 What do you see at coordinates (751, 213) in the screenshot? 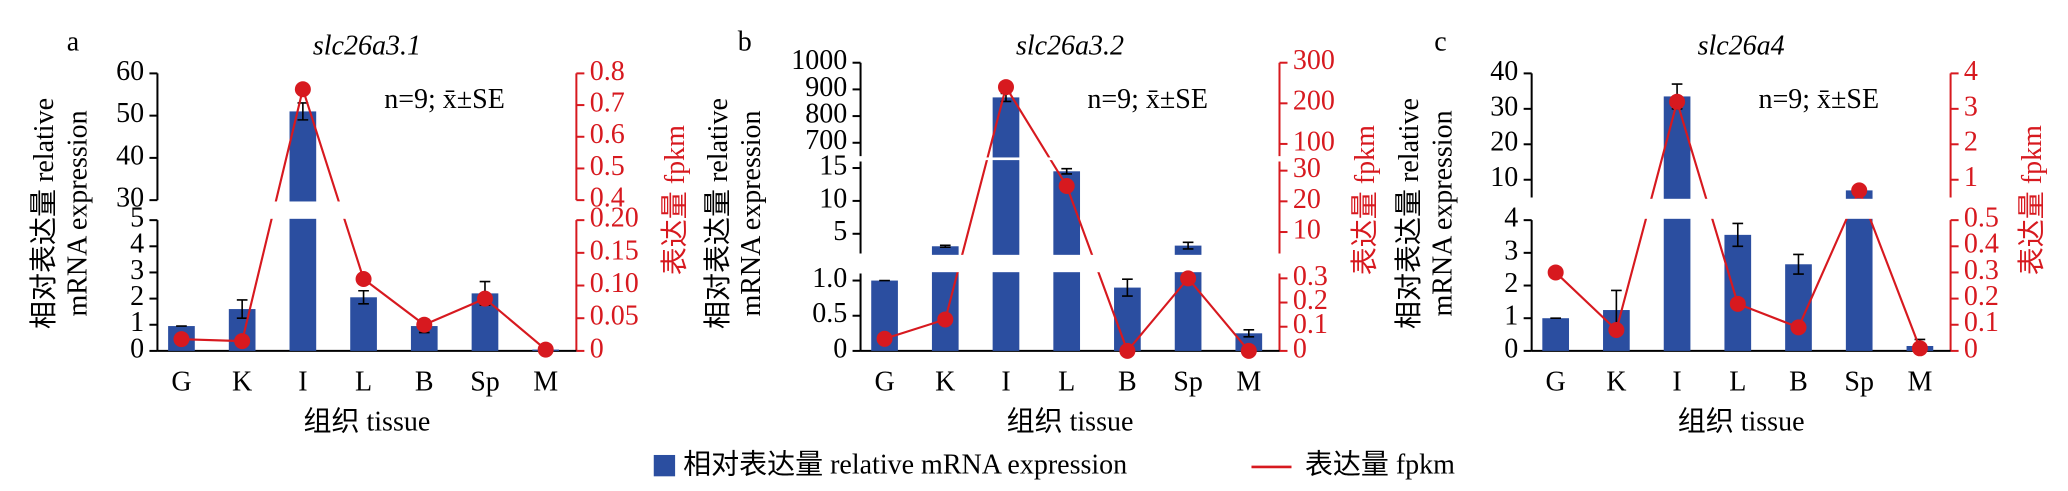
I see `y-axis-label: mRNA expression` at bounding box center [751, 213].